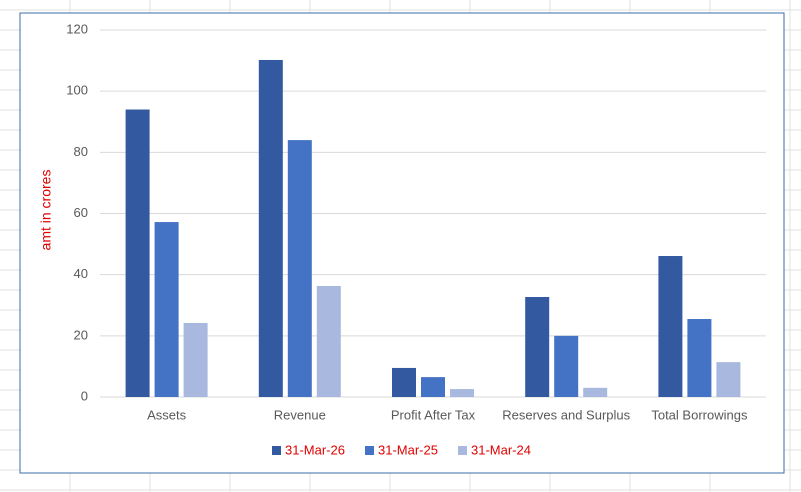 The image size is (801, 492). Describe the element at coordinates (77, 28) in the screenshot. I see `y-tick-label: 120` at that location.